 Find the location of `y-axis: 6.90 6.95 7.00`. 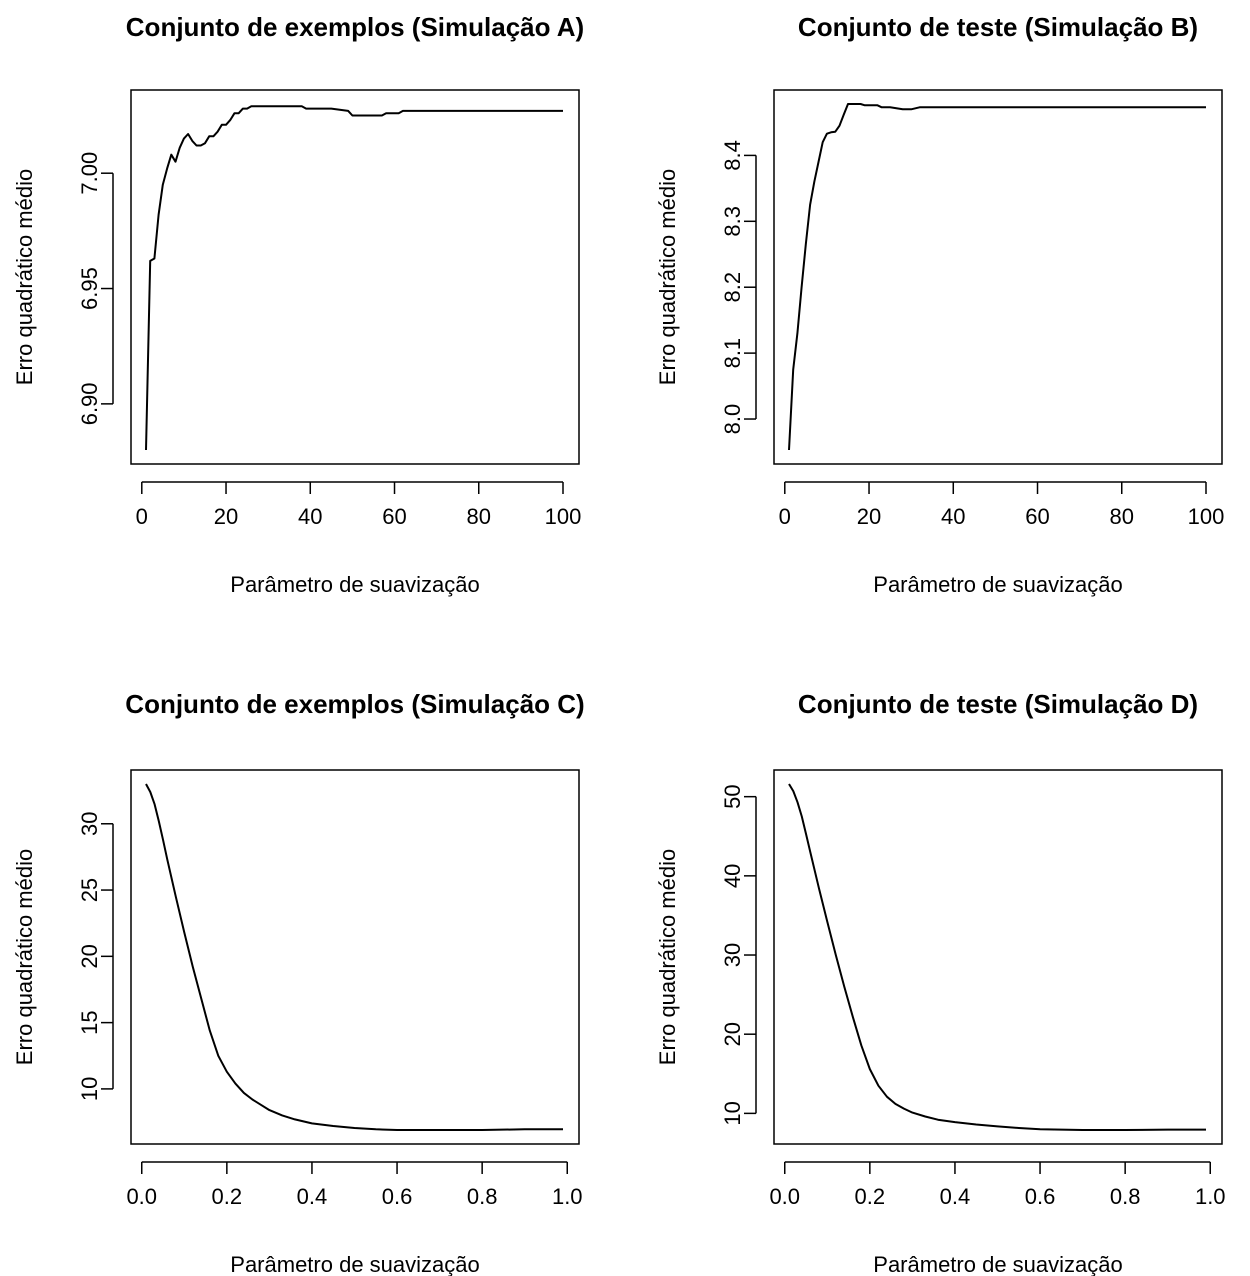

y-axis: 6.90 6.95 7.00 is located at coordinates (95, 288).